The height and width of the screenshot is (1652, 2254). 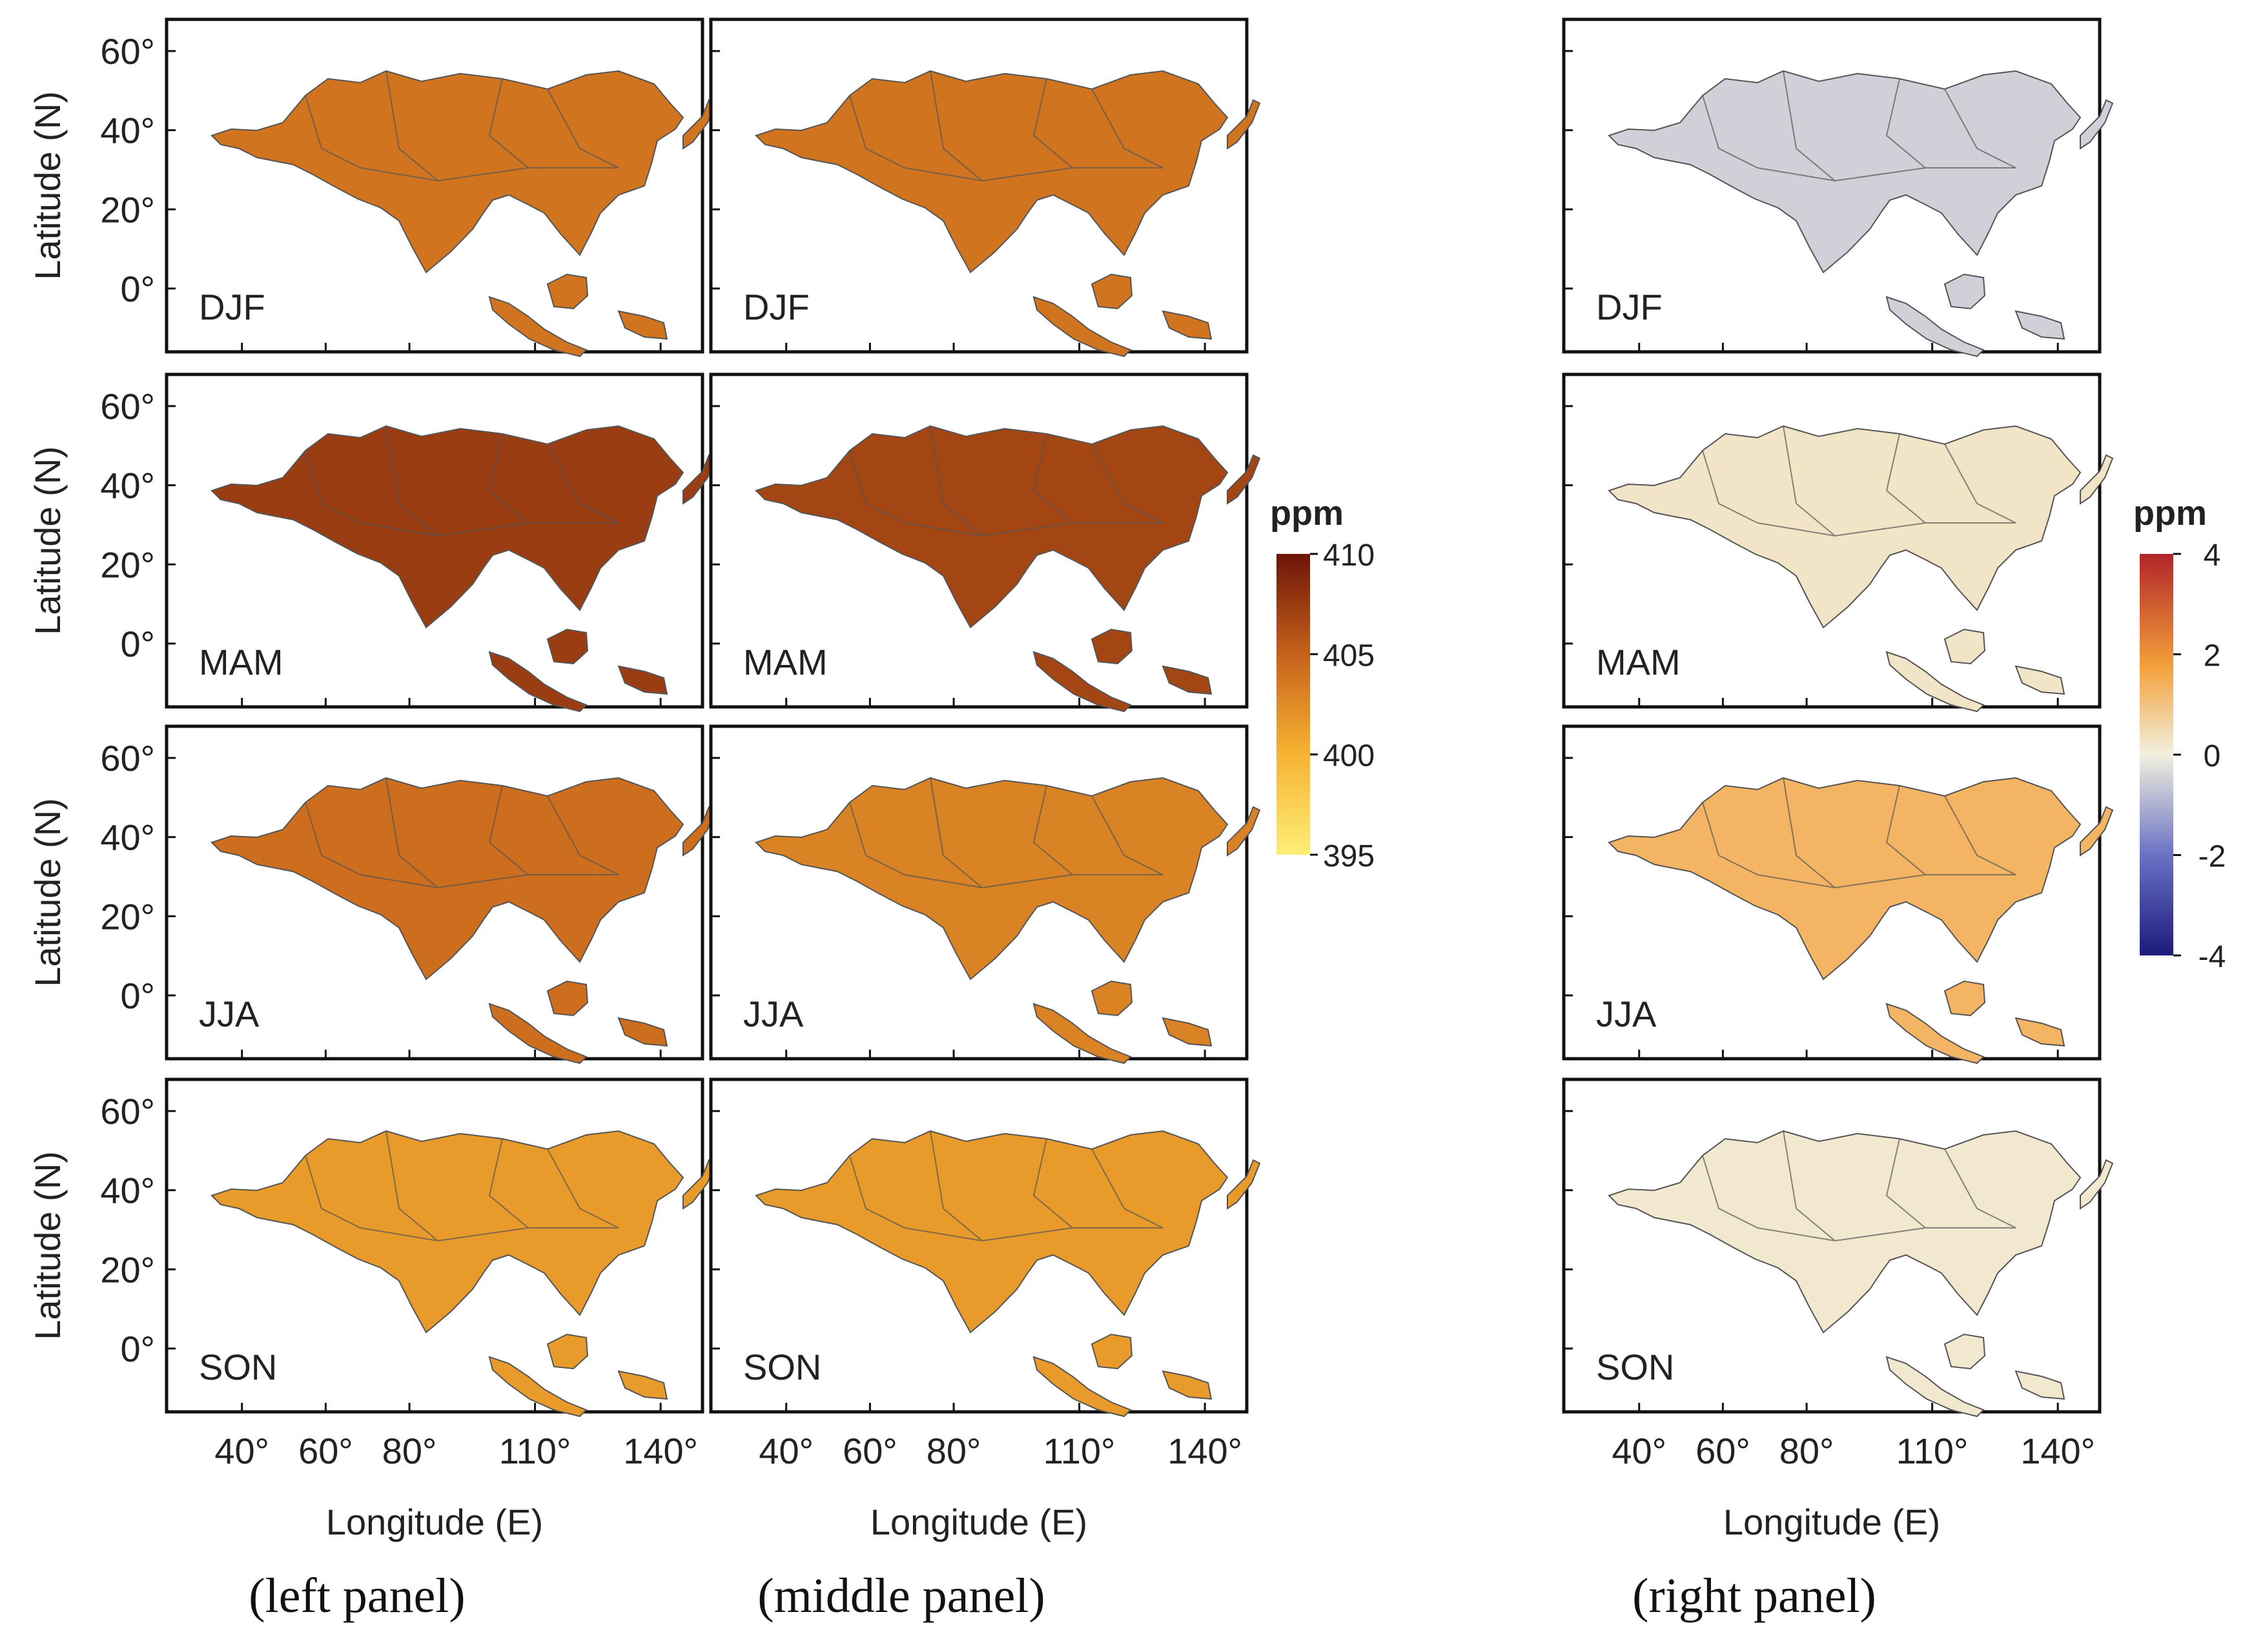 What do you see at coordinates (2212, 857) in the screenshot?
I see `colorbar-tick-label: -2` at bounding box center [2212, 857].